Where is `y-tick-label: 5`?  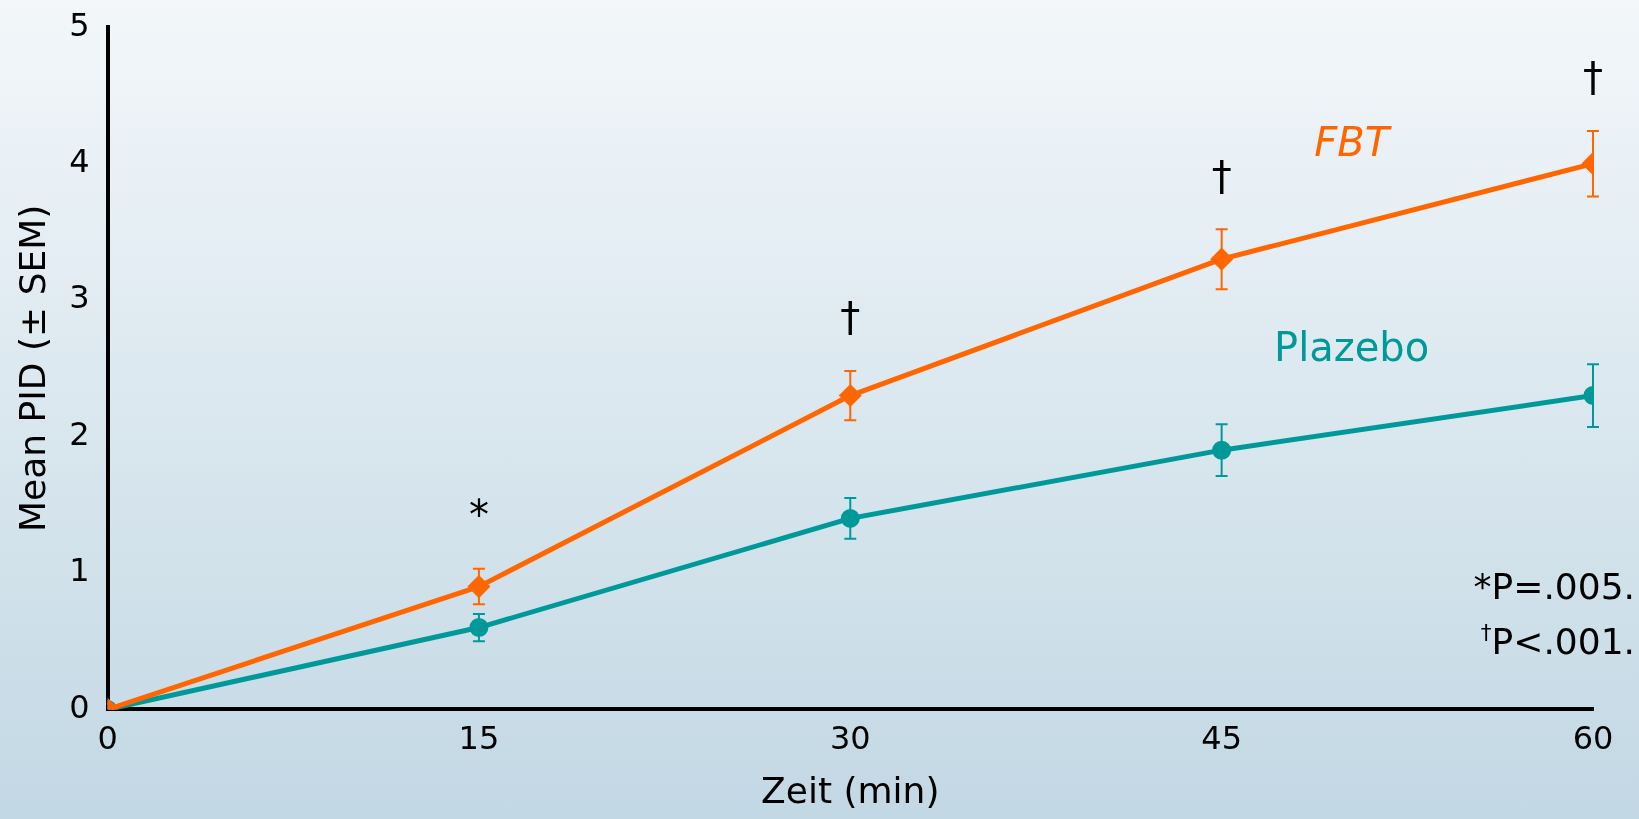 y-tick-label: 5 is located at coordinates (79, 24).